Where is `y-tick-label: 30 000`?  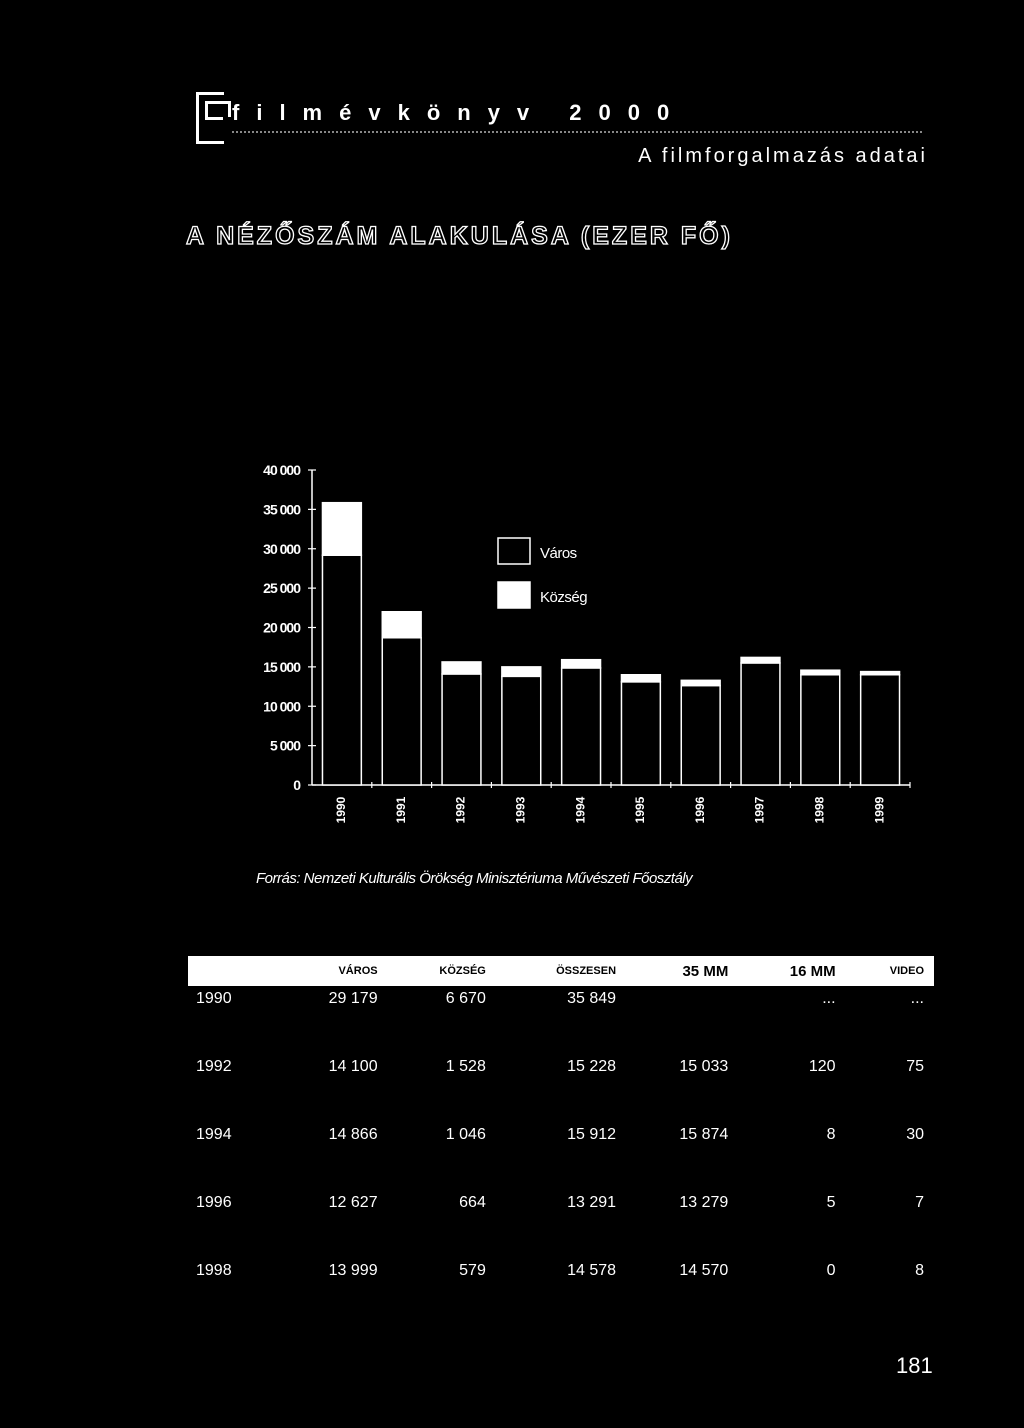
y-tick-label: 30 000 is located at coordinates (282, 549).